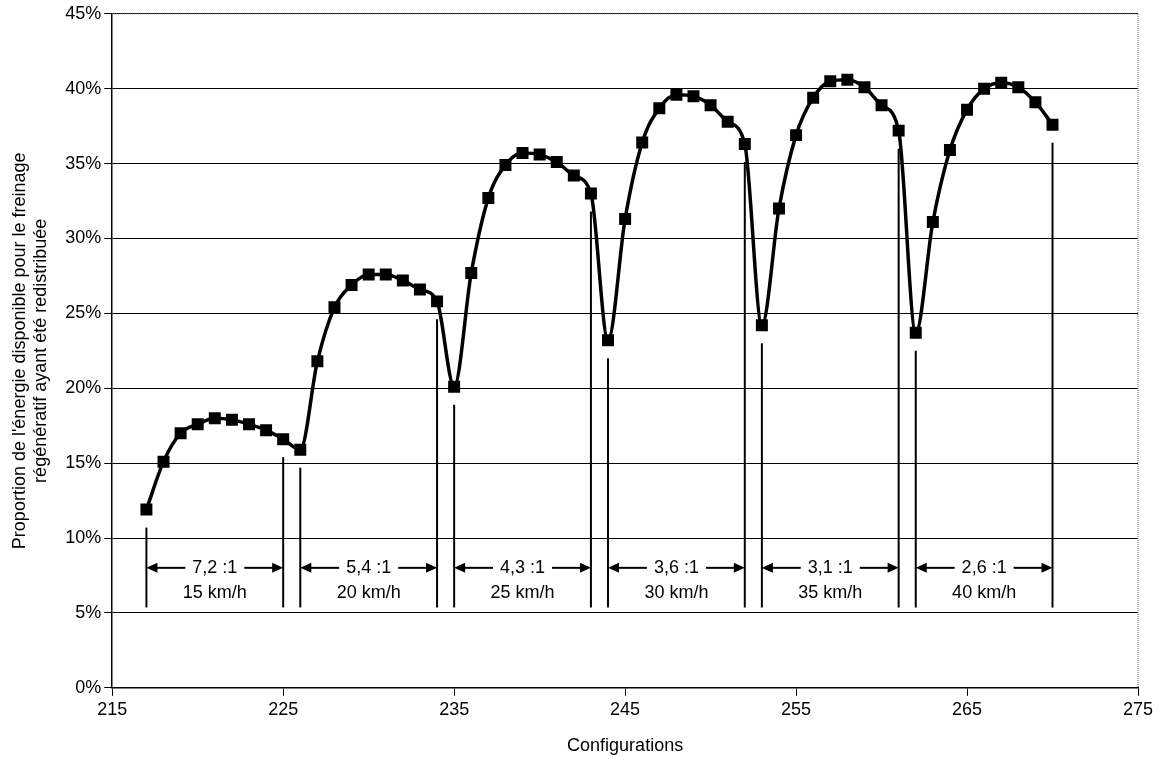  I want to click on x-tick-label: 215, so click(112, 708).